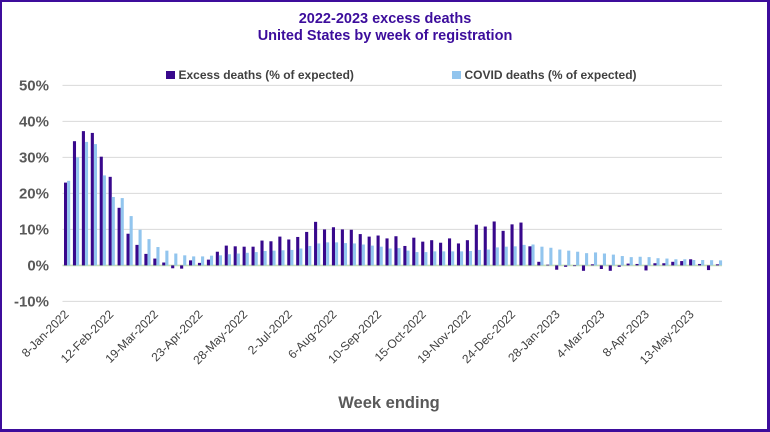 Image resolution: width=770 pixels, height=432 pixels. What do you see at coordinates (38, 265) in the screenshot?
I see `svg-text: 0%` at bounding box center [38, 265].